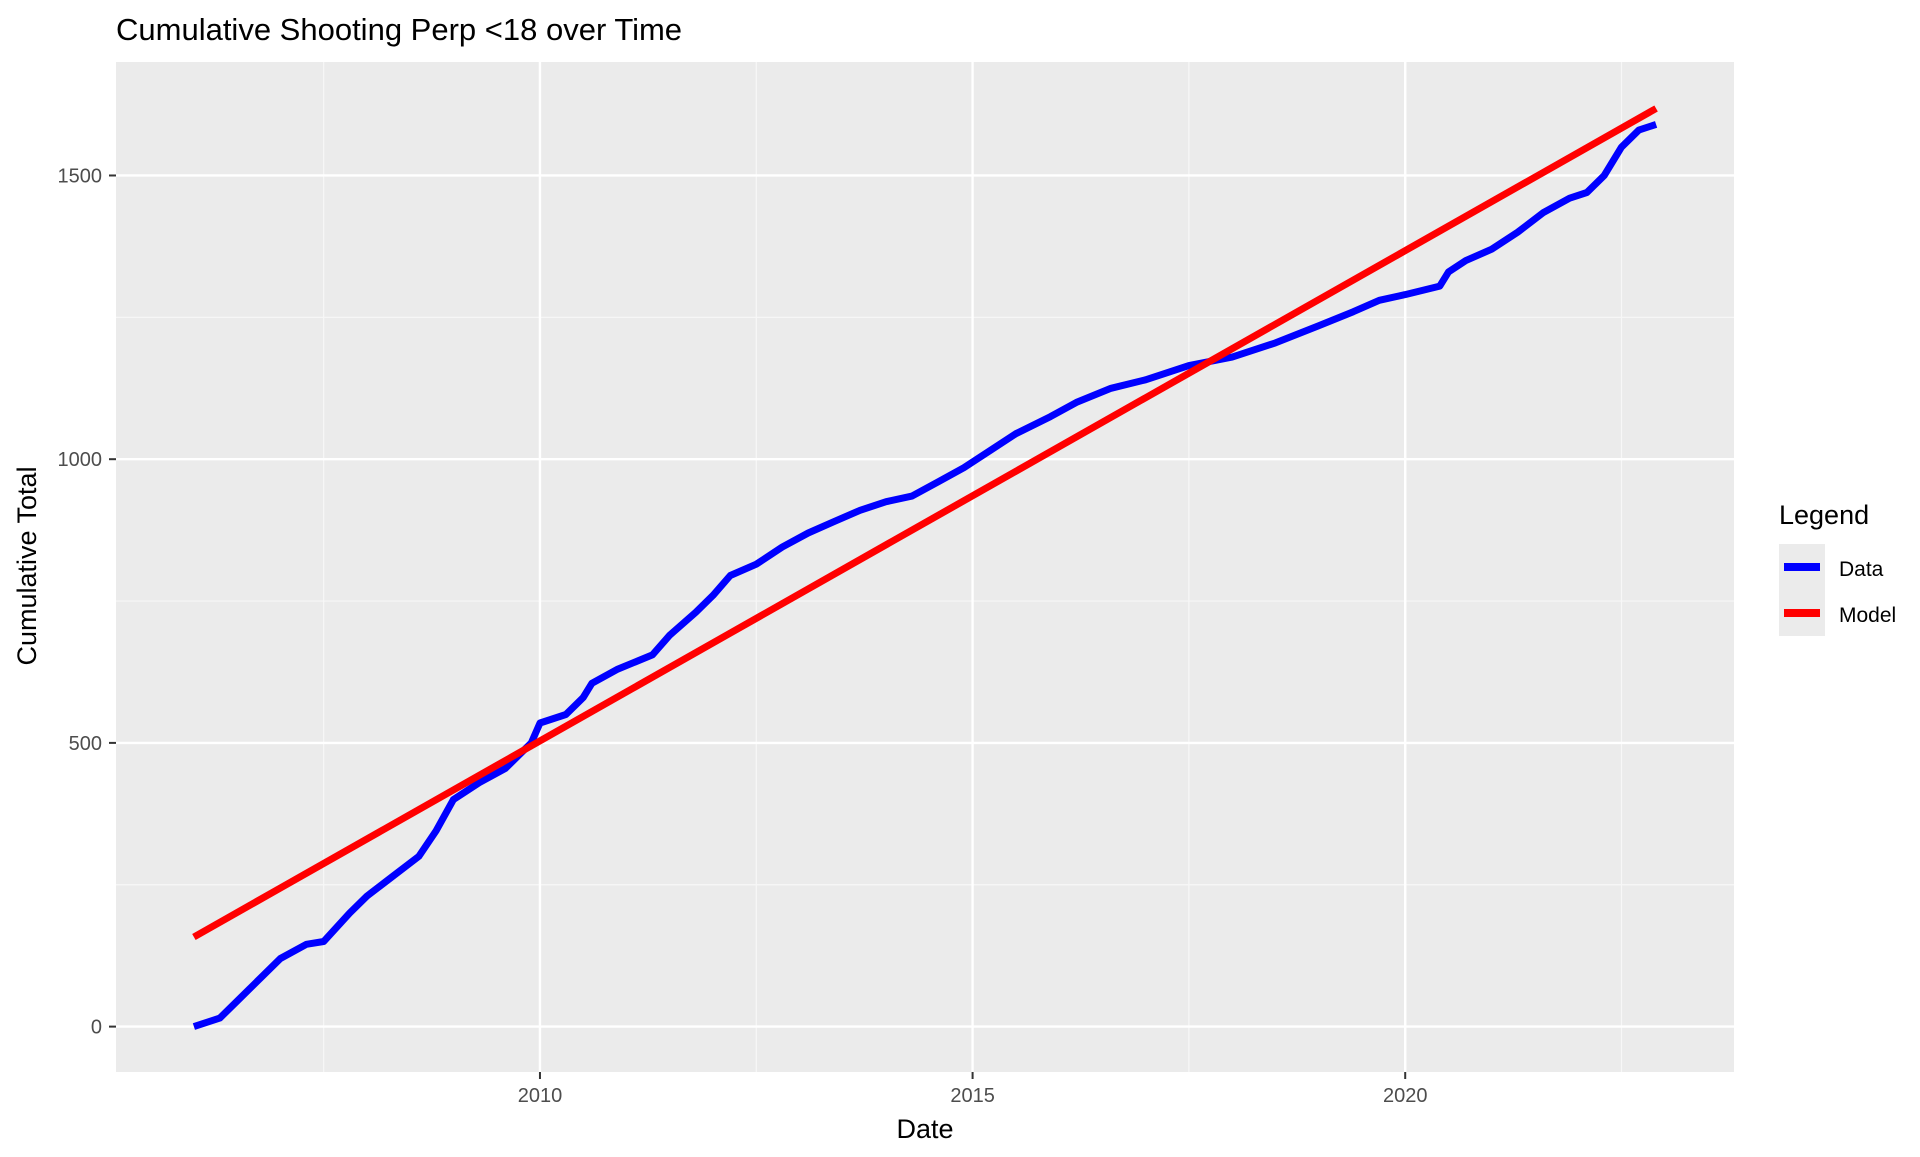  I want to click on chart-title: Cumulative Shooting Perp <18 over Time, so click(399, 29).